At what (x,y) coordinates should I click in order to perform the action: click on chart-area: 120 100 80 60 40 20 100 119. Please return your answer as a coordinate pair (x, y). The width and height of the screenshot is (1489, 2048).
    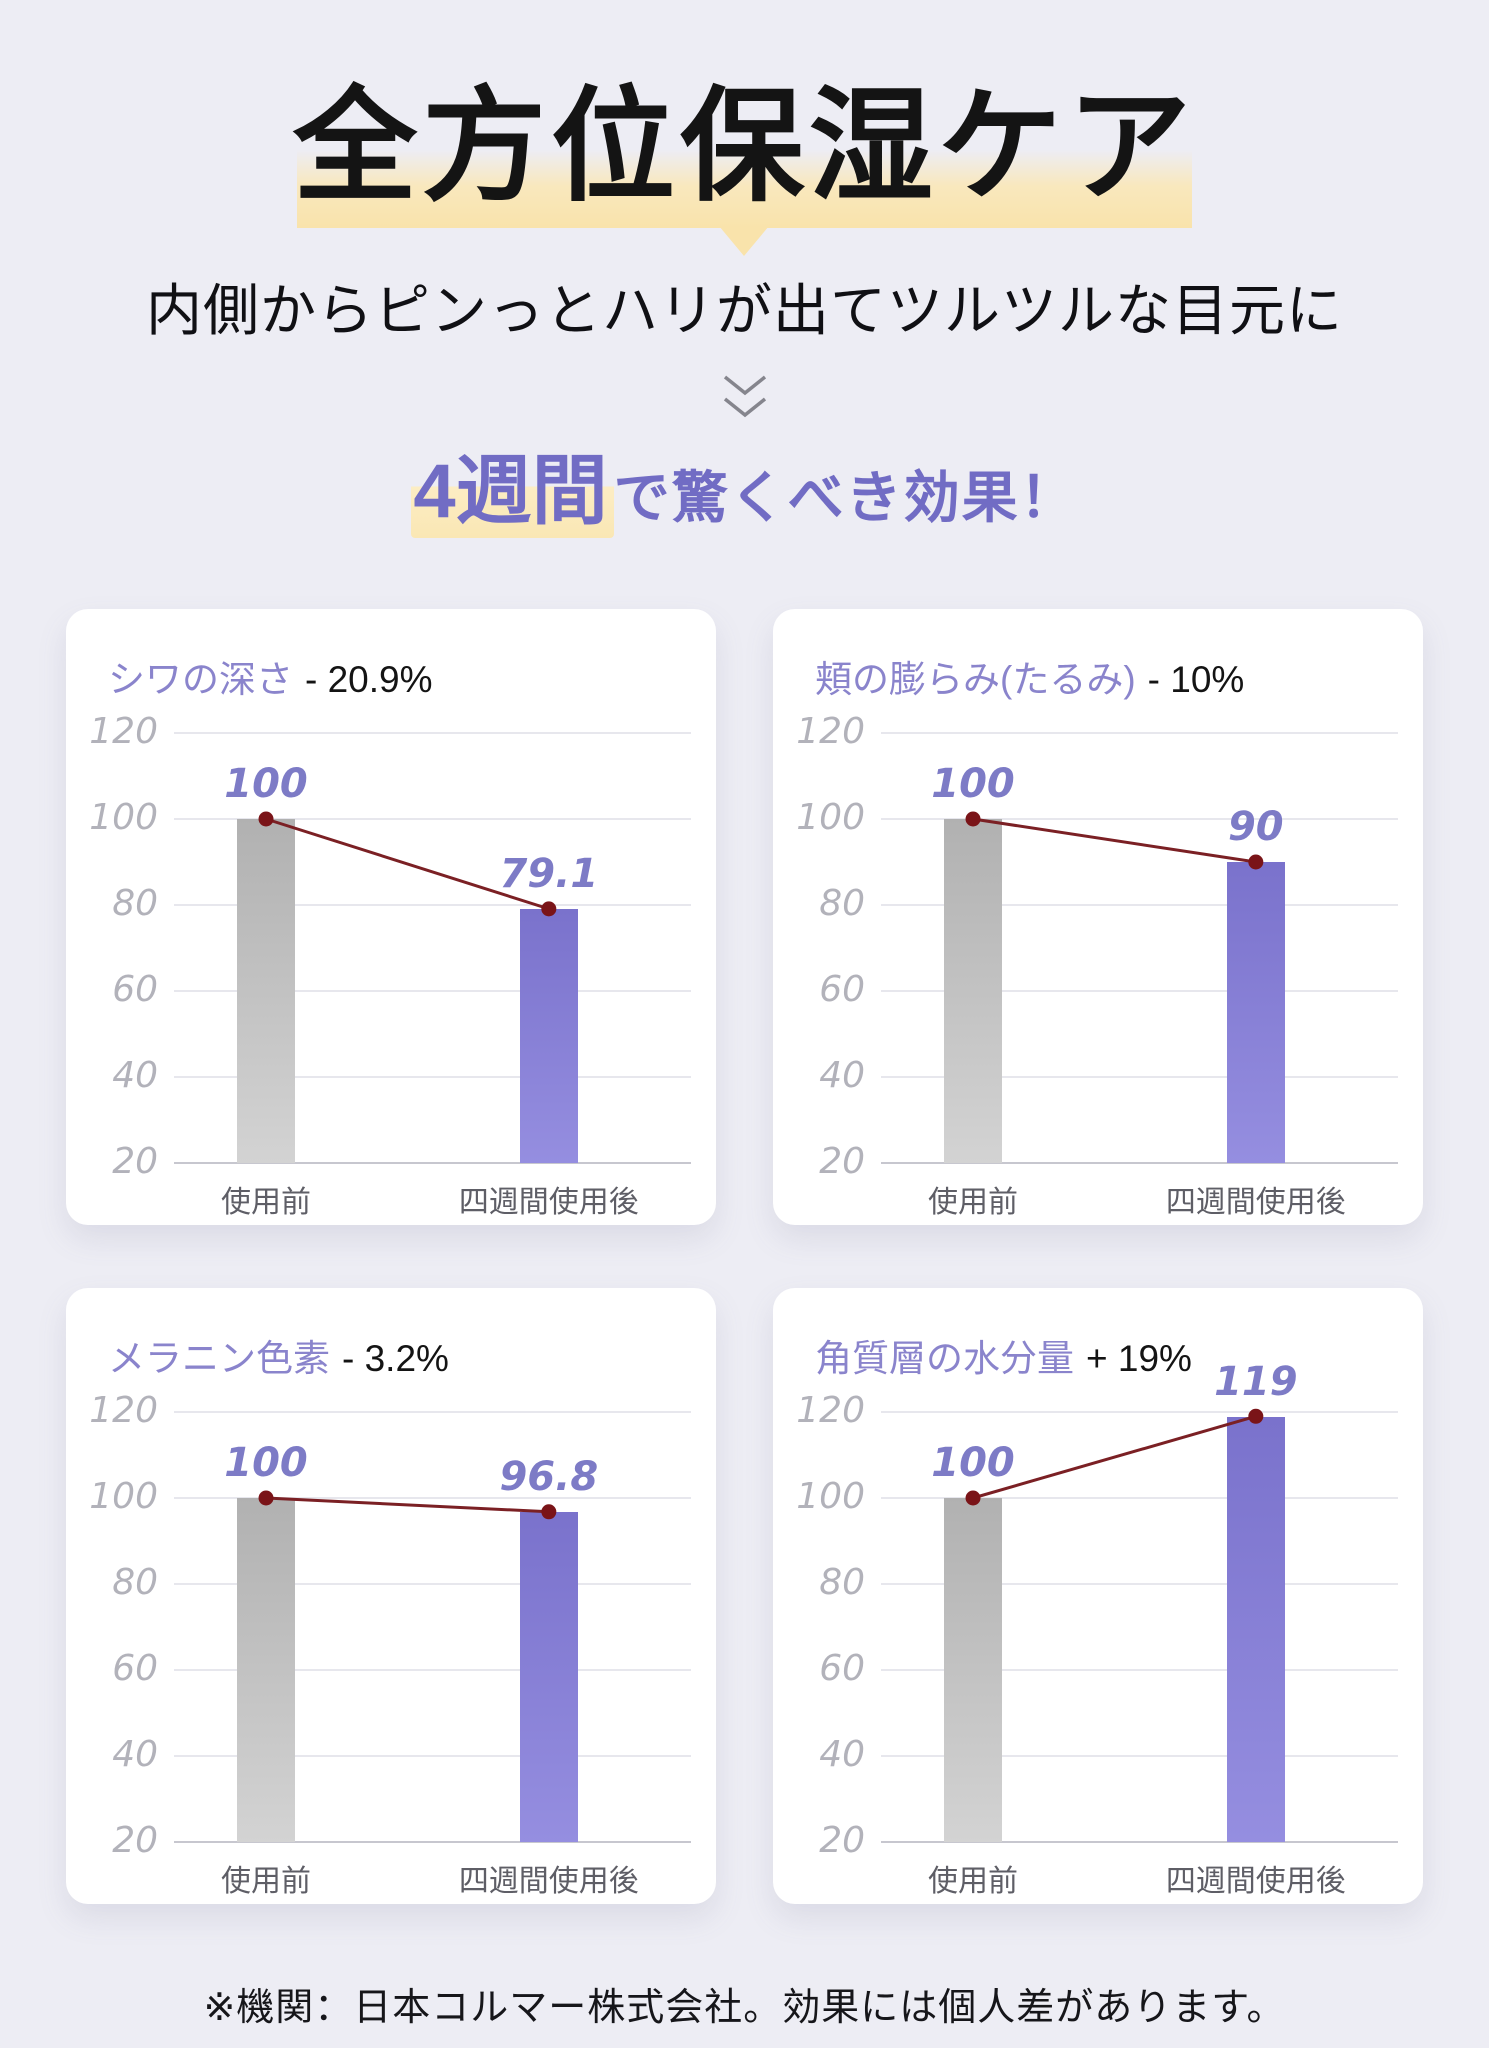
    Looking at the image, I should click on (1099, 1610).